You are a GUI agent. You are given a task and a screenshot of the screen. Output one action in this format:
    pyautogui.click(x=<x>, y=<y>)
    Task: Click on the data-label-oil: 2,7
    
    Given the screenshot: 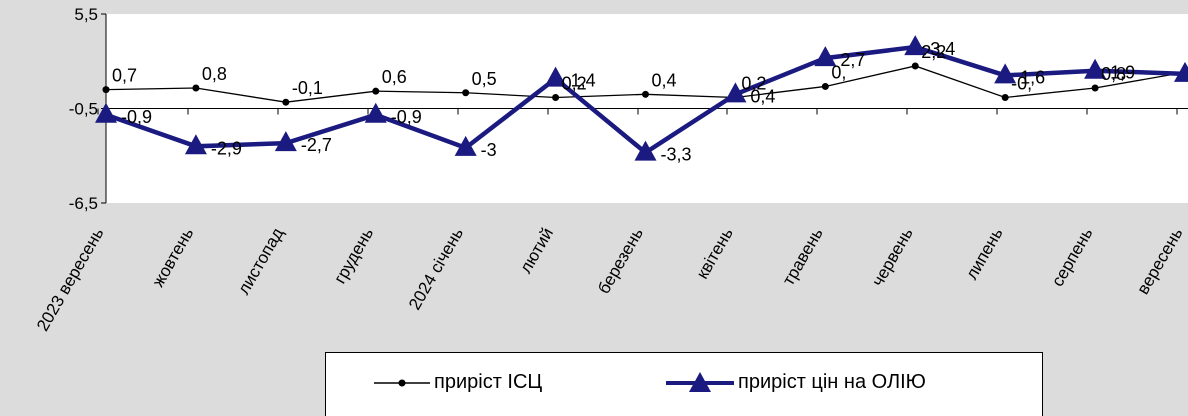 What is the action you would take?
    pyautogui.click(x=852, y=60)
    